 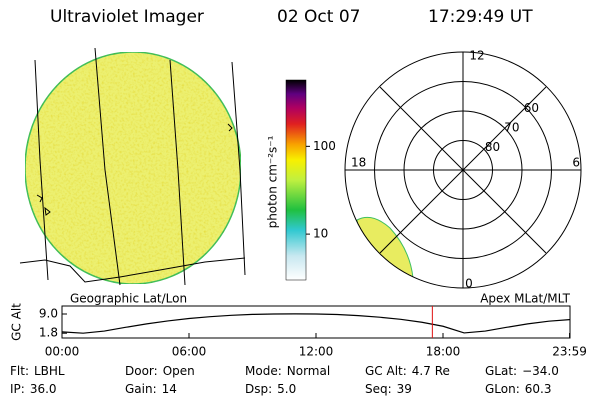 What do you see at coordinates (443, 352) in the screenshot?
I see `x-tick-label: 18:00` at bounding box center [443, 352].